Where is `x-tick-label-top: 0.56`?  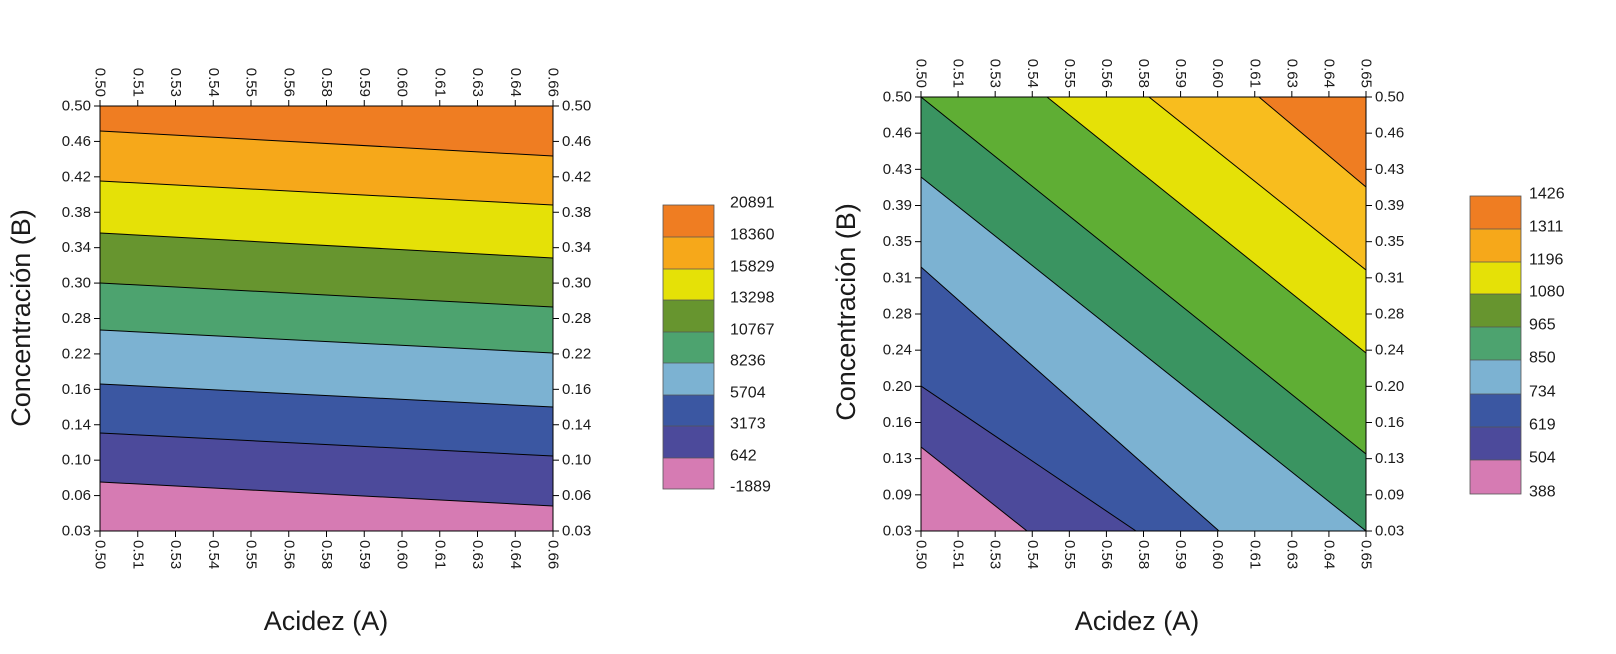 x-tick-label-top: 0.56 is located at coordinates (1106, 73).